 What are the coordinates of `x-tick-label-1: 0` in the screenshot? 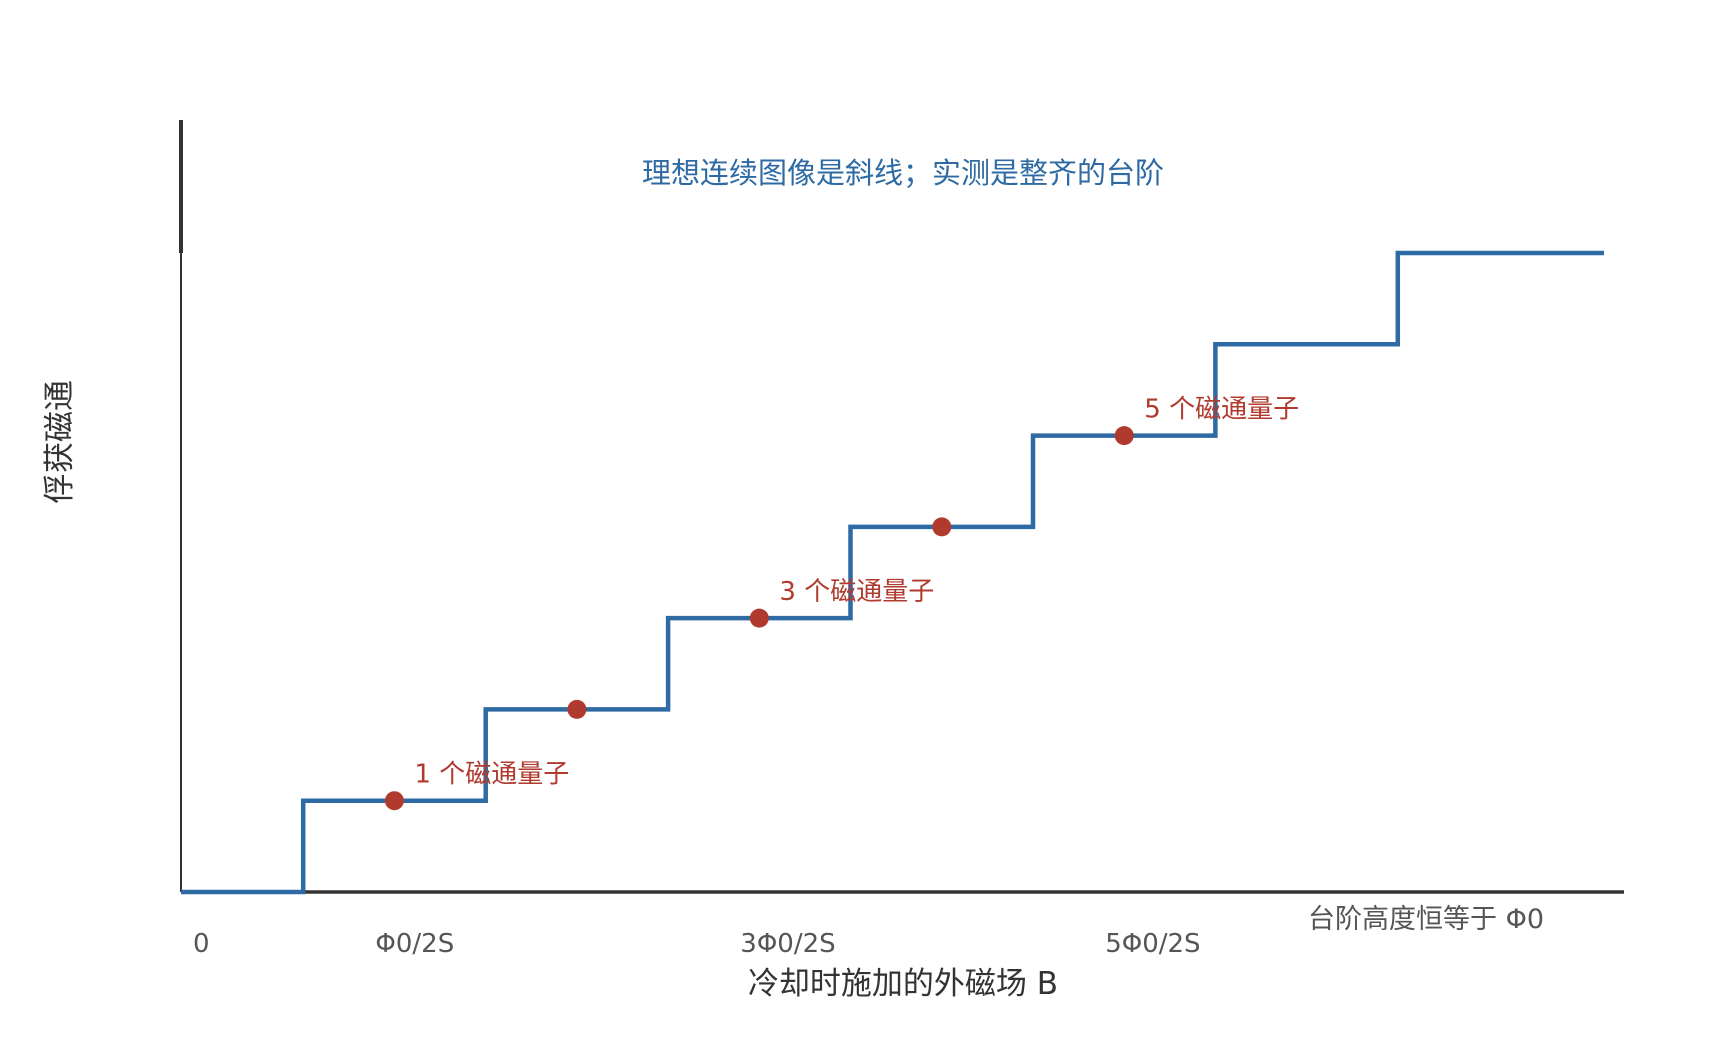 It's located at (201, 944).